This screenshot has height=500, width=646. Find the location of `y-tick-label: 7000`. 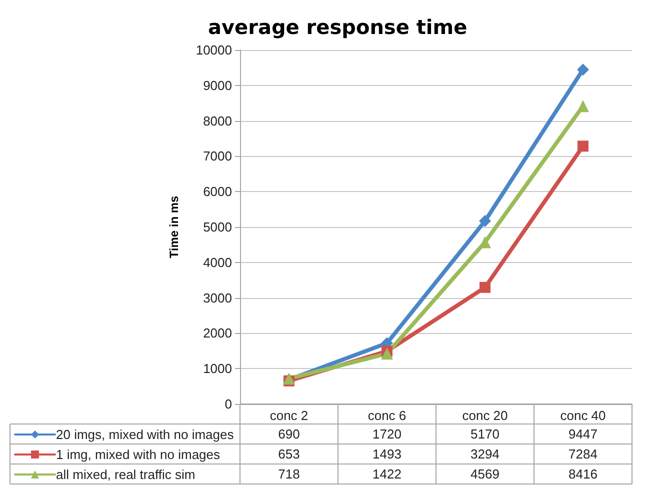

y-tick-label: 7000 is located at coordinates (217, 156).